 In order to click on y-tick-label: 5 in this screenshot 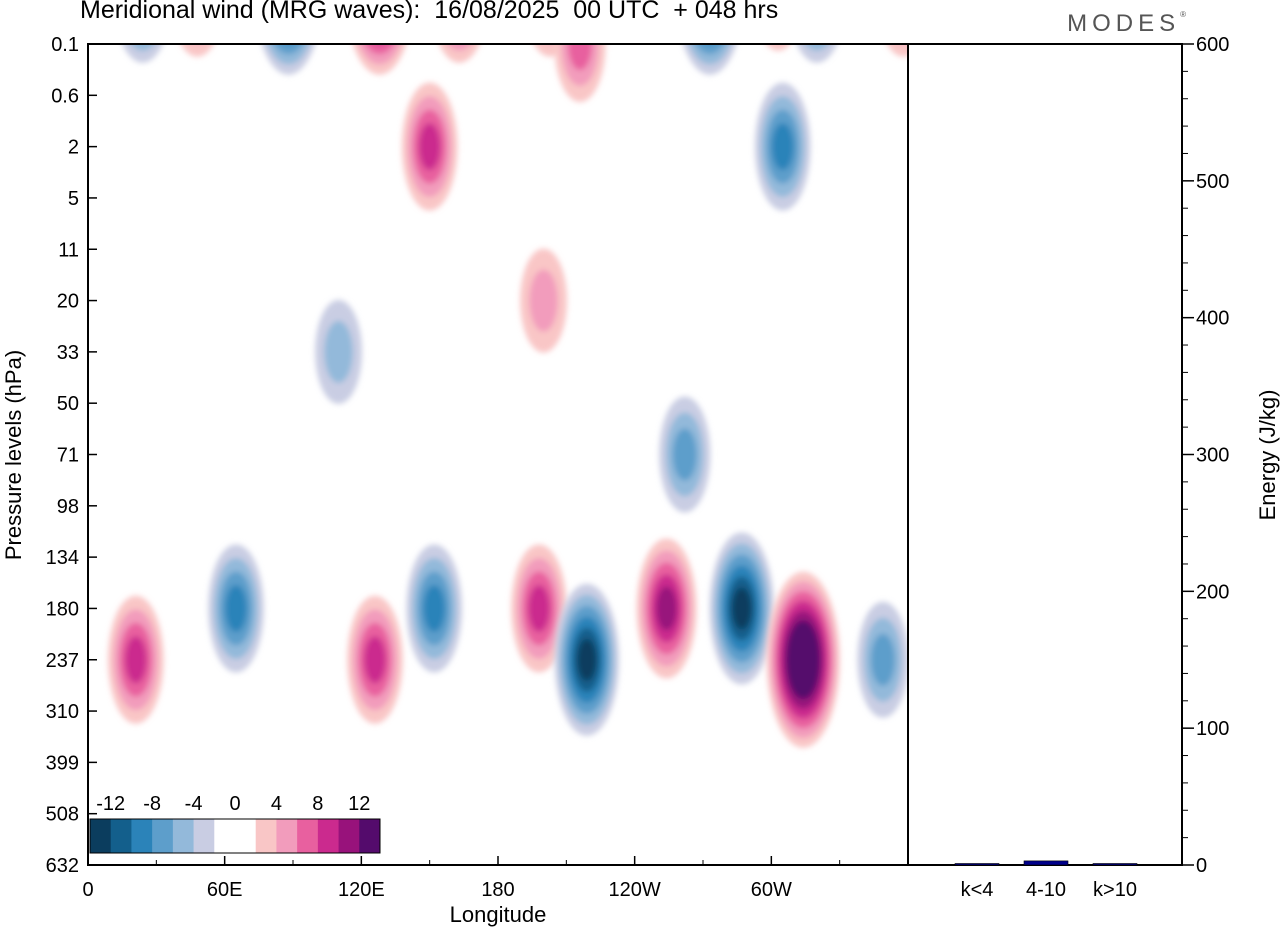, I will do `click(73, 199)`.